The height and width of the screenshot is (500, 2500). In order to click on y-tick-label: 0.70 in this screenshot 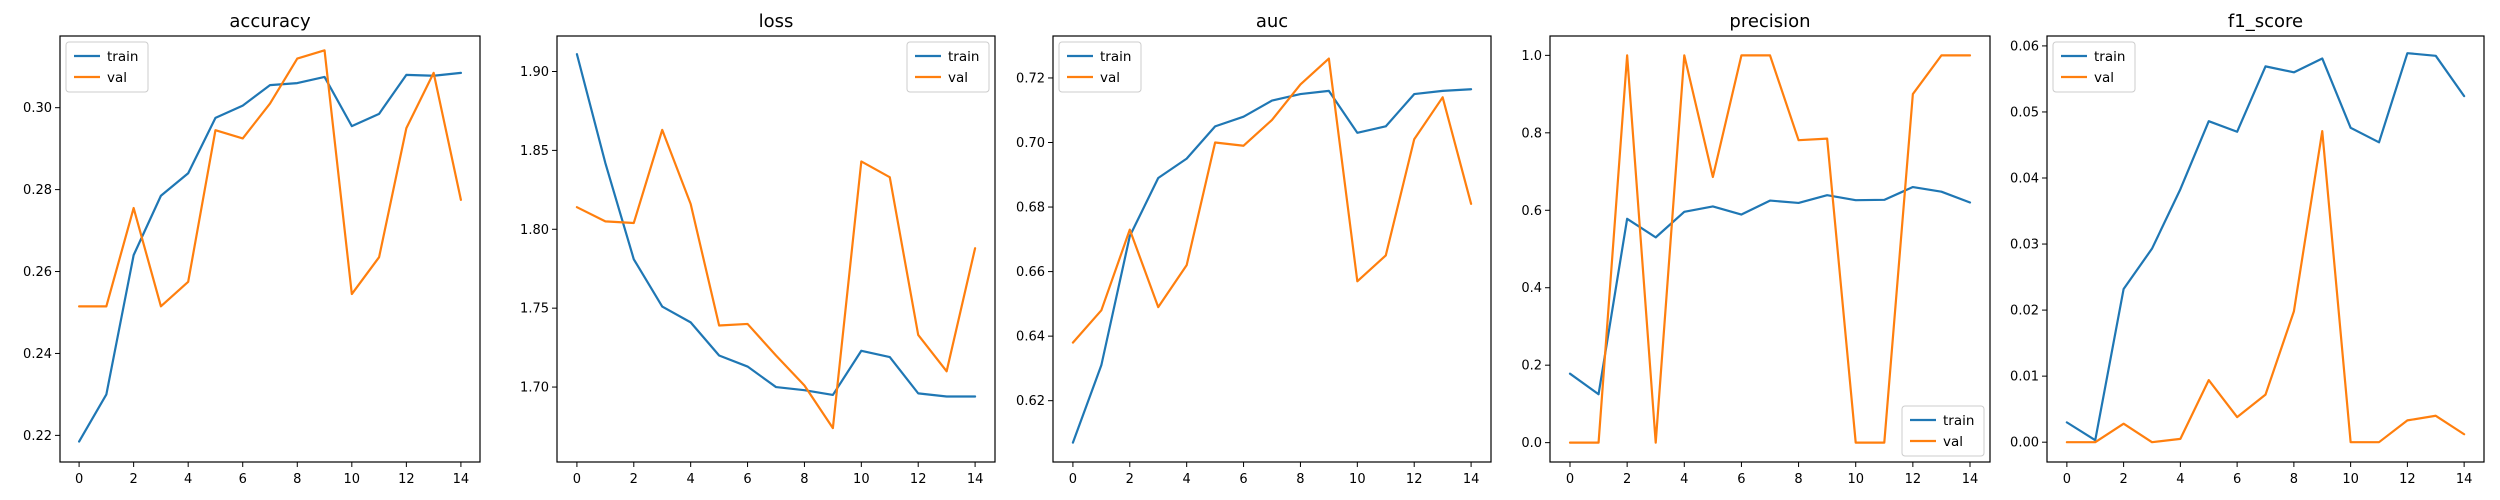, I will do `click(1030, 143)`.